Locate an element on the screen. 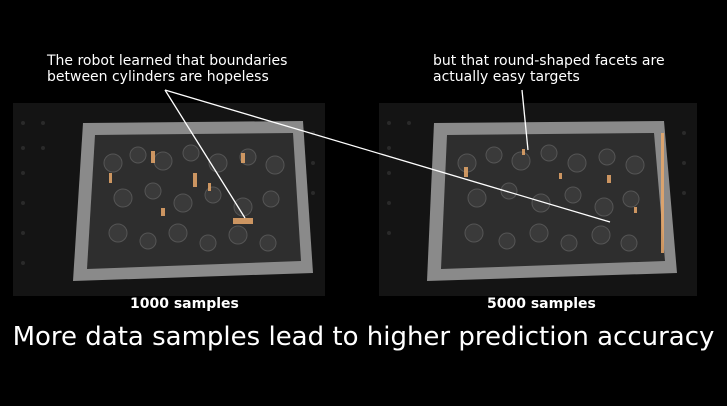 The width and height of the screenshot is (727, 406). panel-label-1000: 1000 samples is located at coordinates (184, 304).